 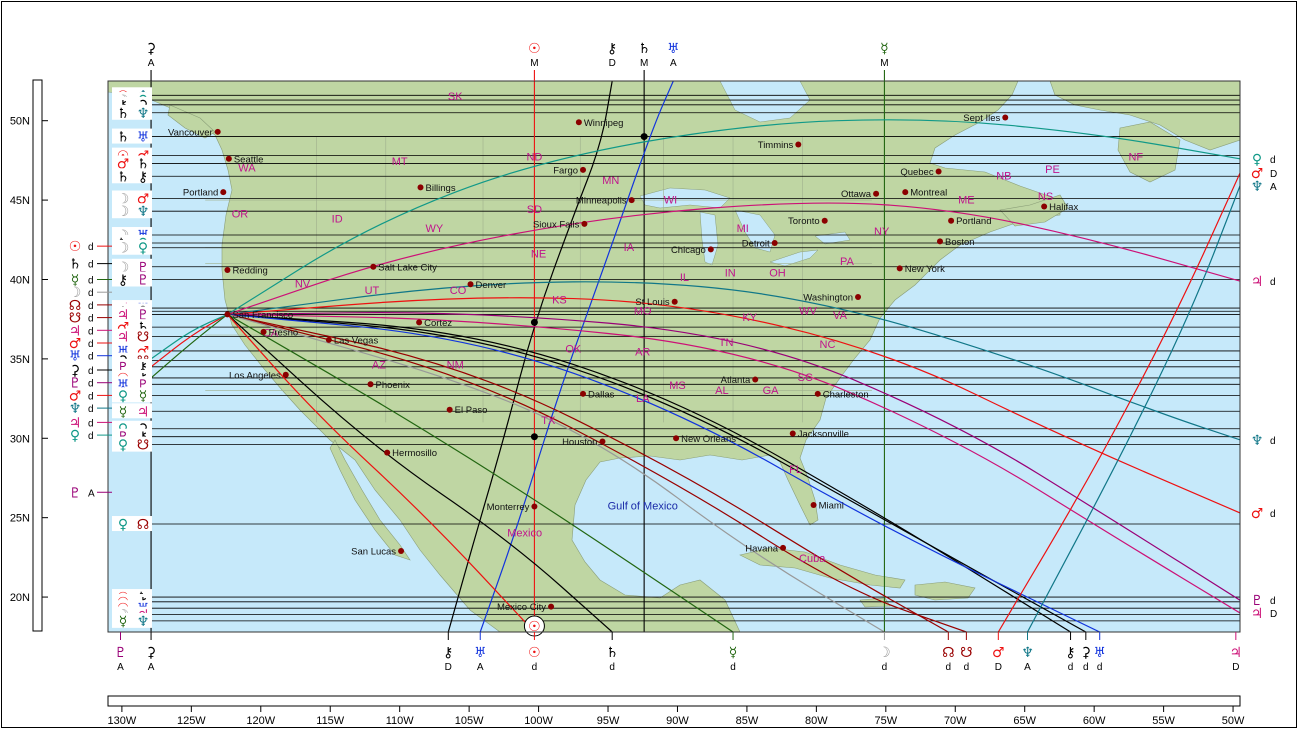 I want to click on right-line-marker: ♆ d, so click(x=1263, y=441).